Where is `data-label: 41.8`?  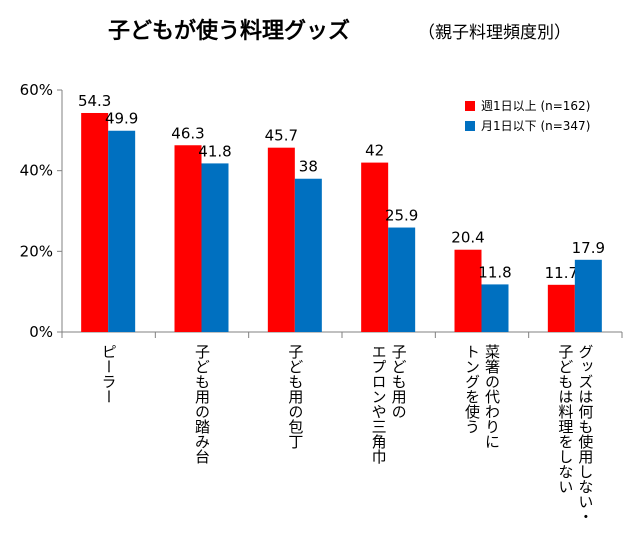
data-label: 41.8 is located at coordinates (214, 151).